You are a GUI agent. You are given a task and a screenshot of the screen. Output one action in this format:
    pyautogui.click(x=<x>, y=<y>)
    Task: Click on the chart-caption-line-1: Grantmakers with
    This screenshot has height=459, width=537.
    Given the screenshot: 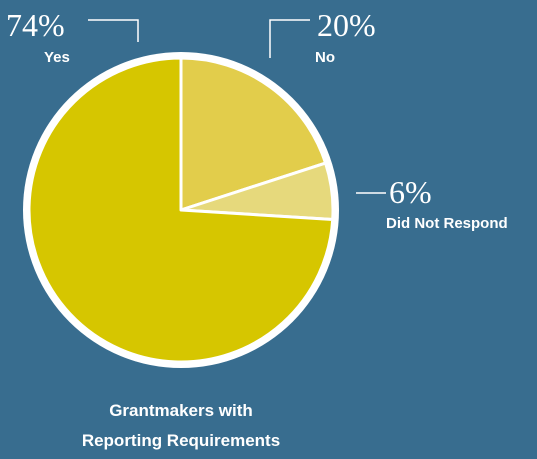 What is the action you would take?
    pyautogui.click(x=181, y=410)
    